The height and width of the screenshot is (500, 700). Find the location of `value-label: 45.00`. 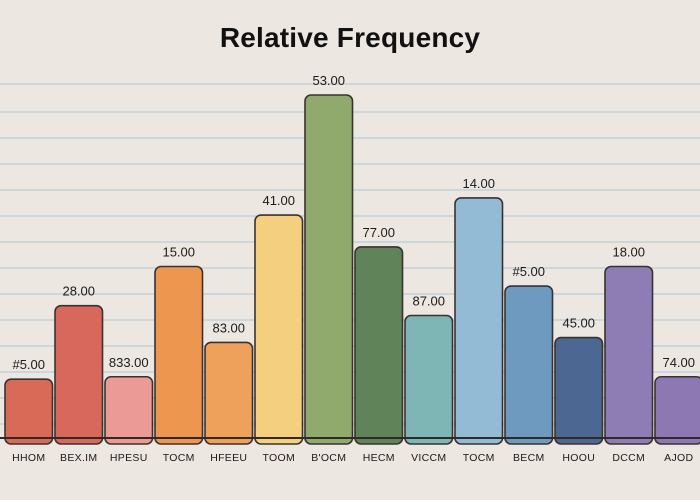

value-label: 45.00 is located at coordinates (578, 323).